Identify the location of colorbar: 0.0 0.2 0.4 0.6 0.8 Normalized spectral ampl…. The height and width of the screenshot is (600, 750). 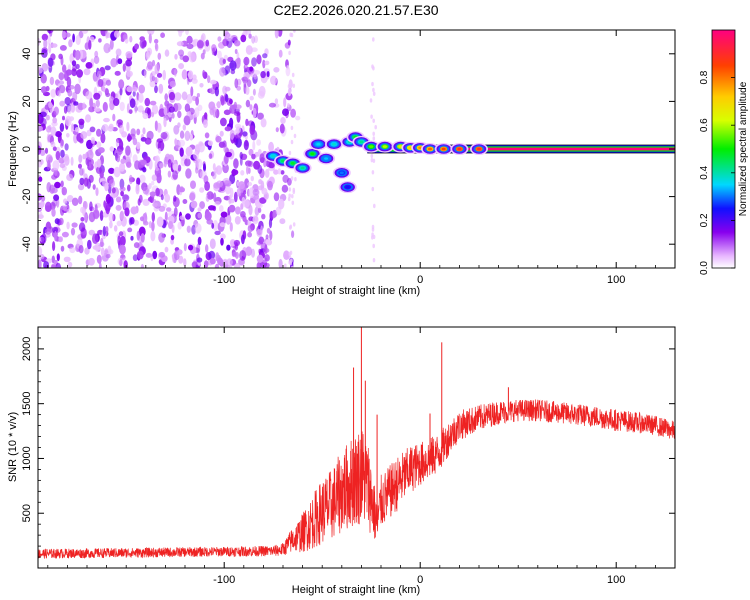
(724, 152).